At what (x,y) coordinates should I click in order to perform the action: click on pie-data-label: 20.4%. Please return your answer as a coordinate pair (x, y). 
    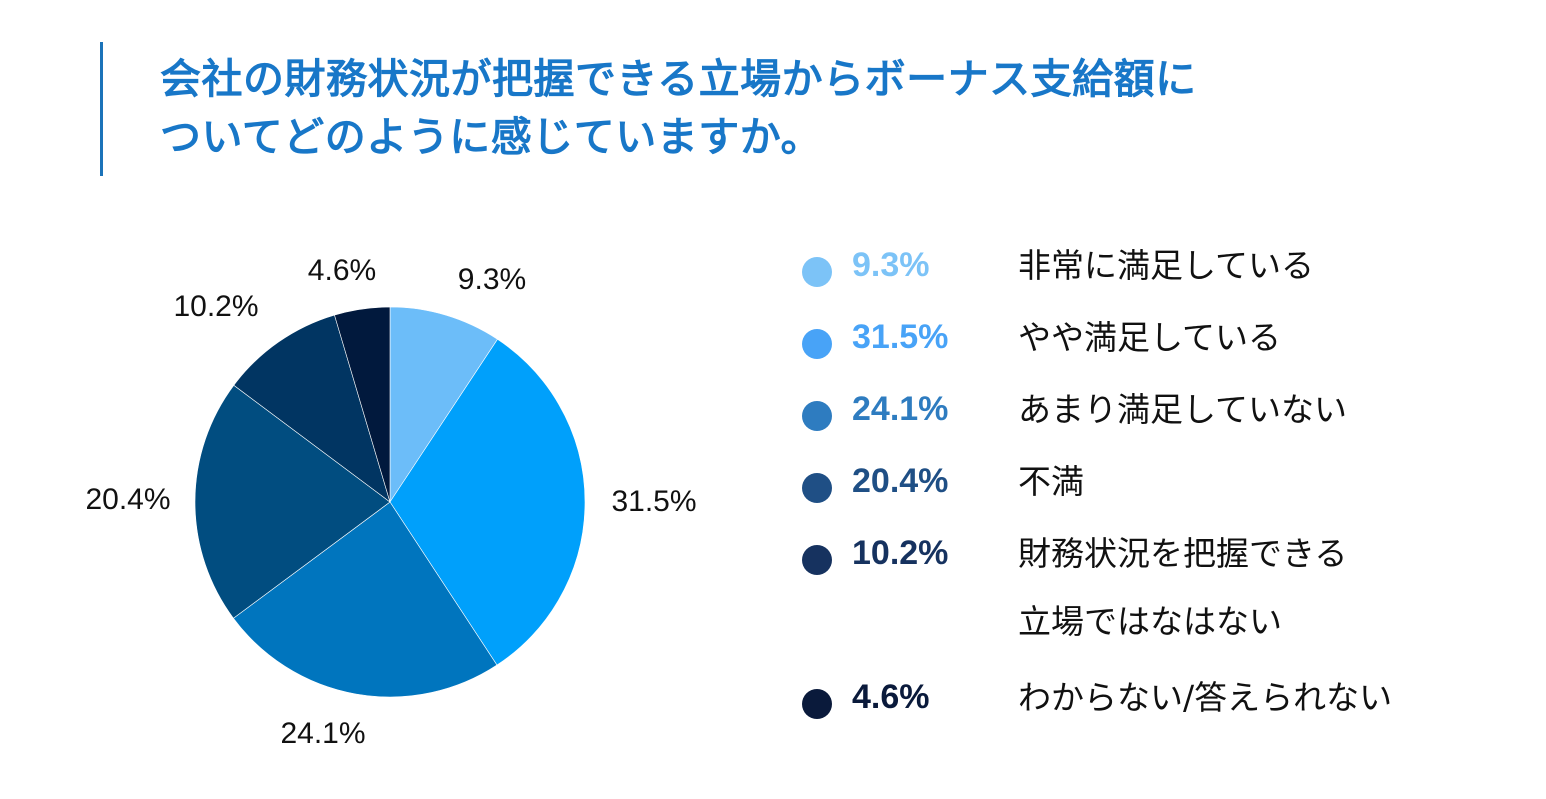
    Looking at the image, I should click on (127, 499).